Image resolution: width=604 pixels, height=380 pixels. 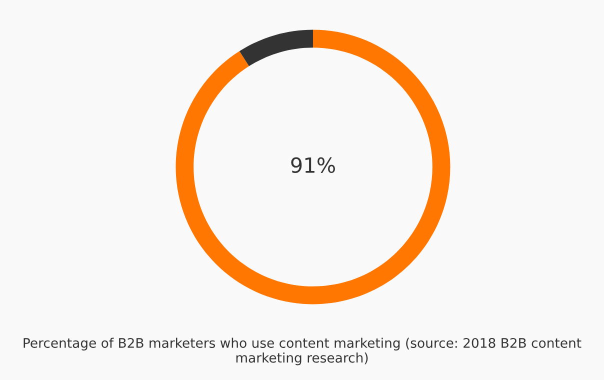 What do you see at coordinates (276, 48) in the screenshot?
I see `donut-slice` at bounding box center [276, 48].